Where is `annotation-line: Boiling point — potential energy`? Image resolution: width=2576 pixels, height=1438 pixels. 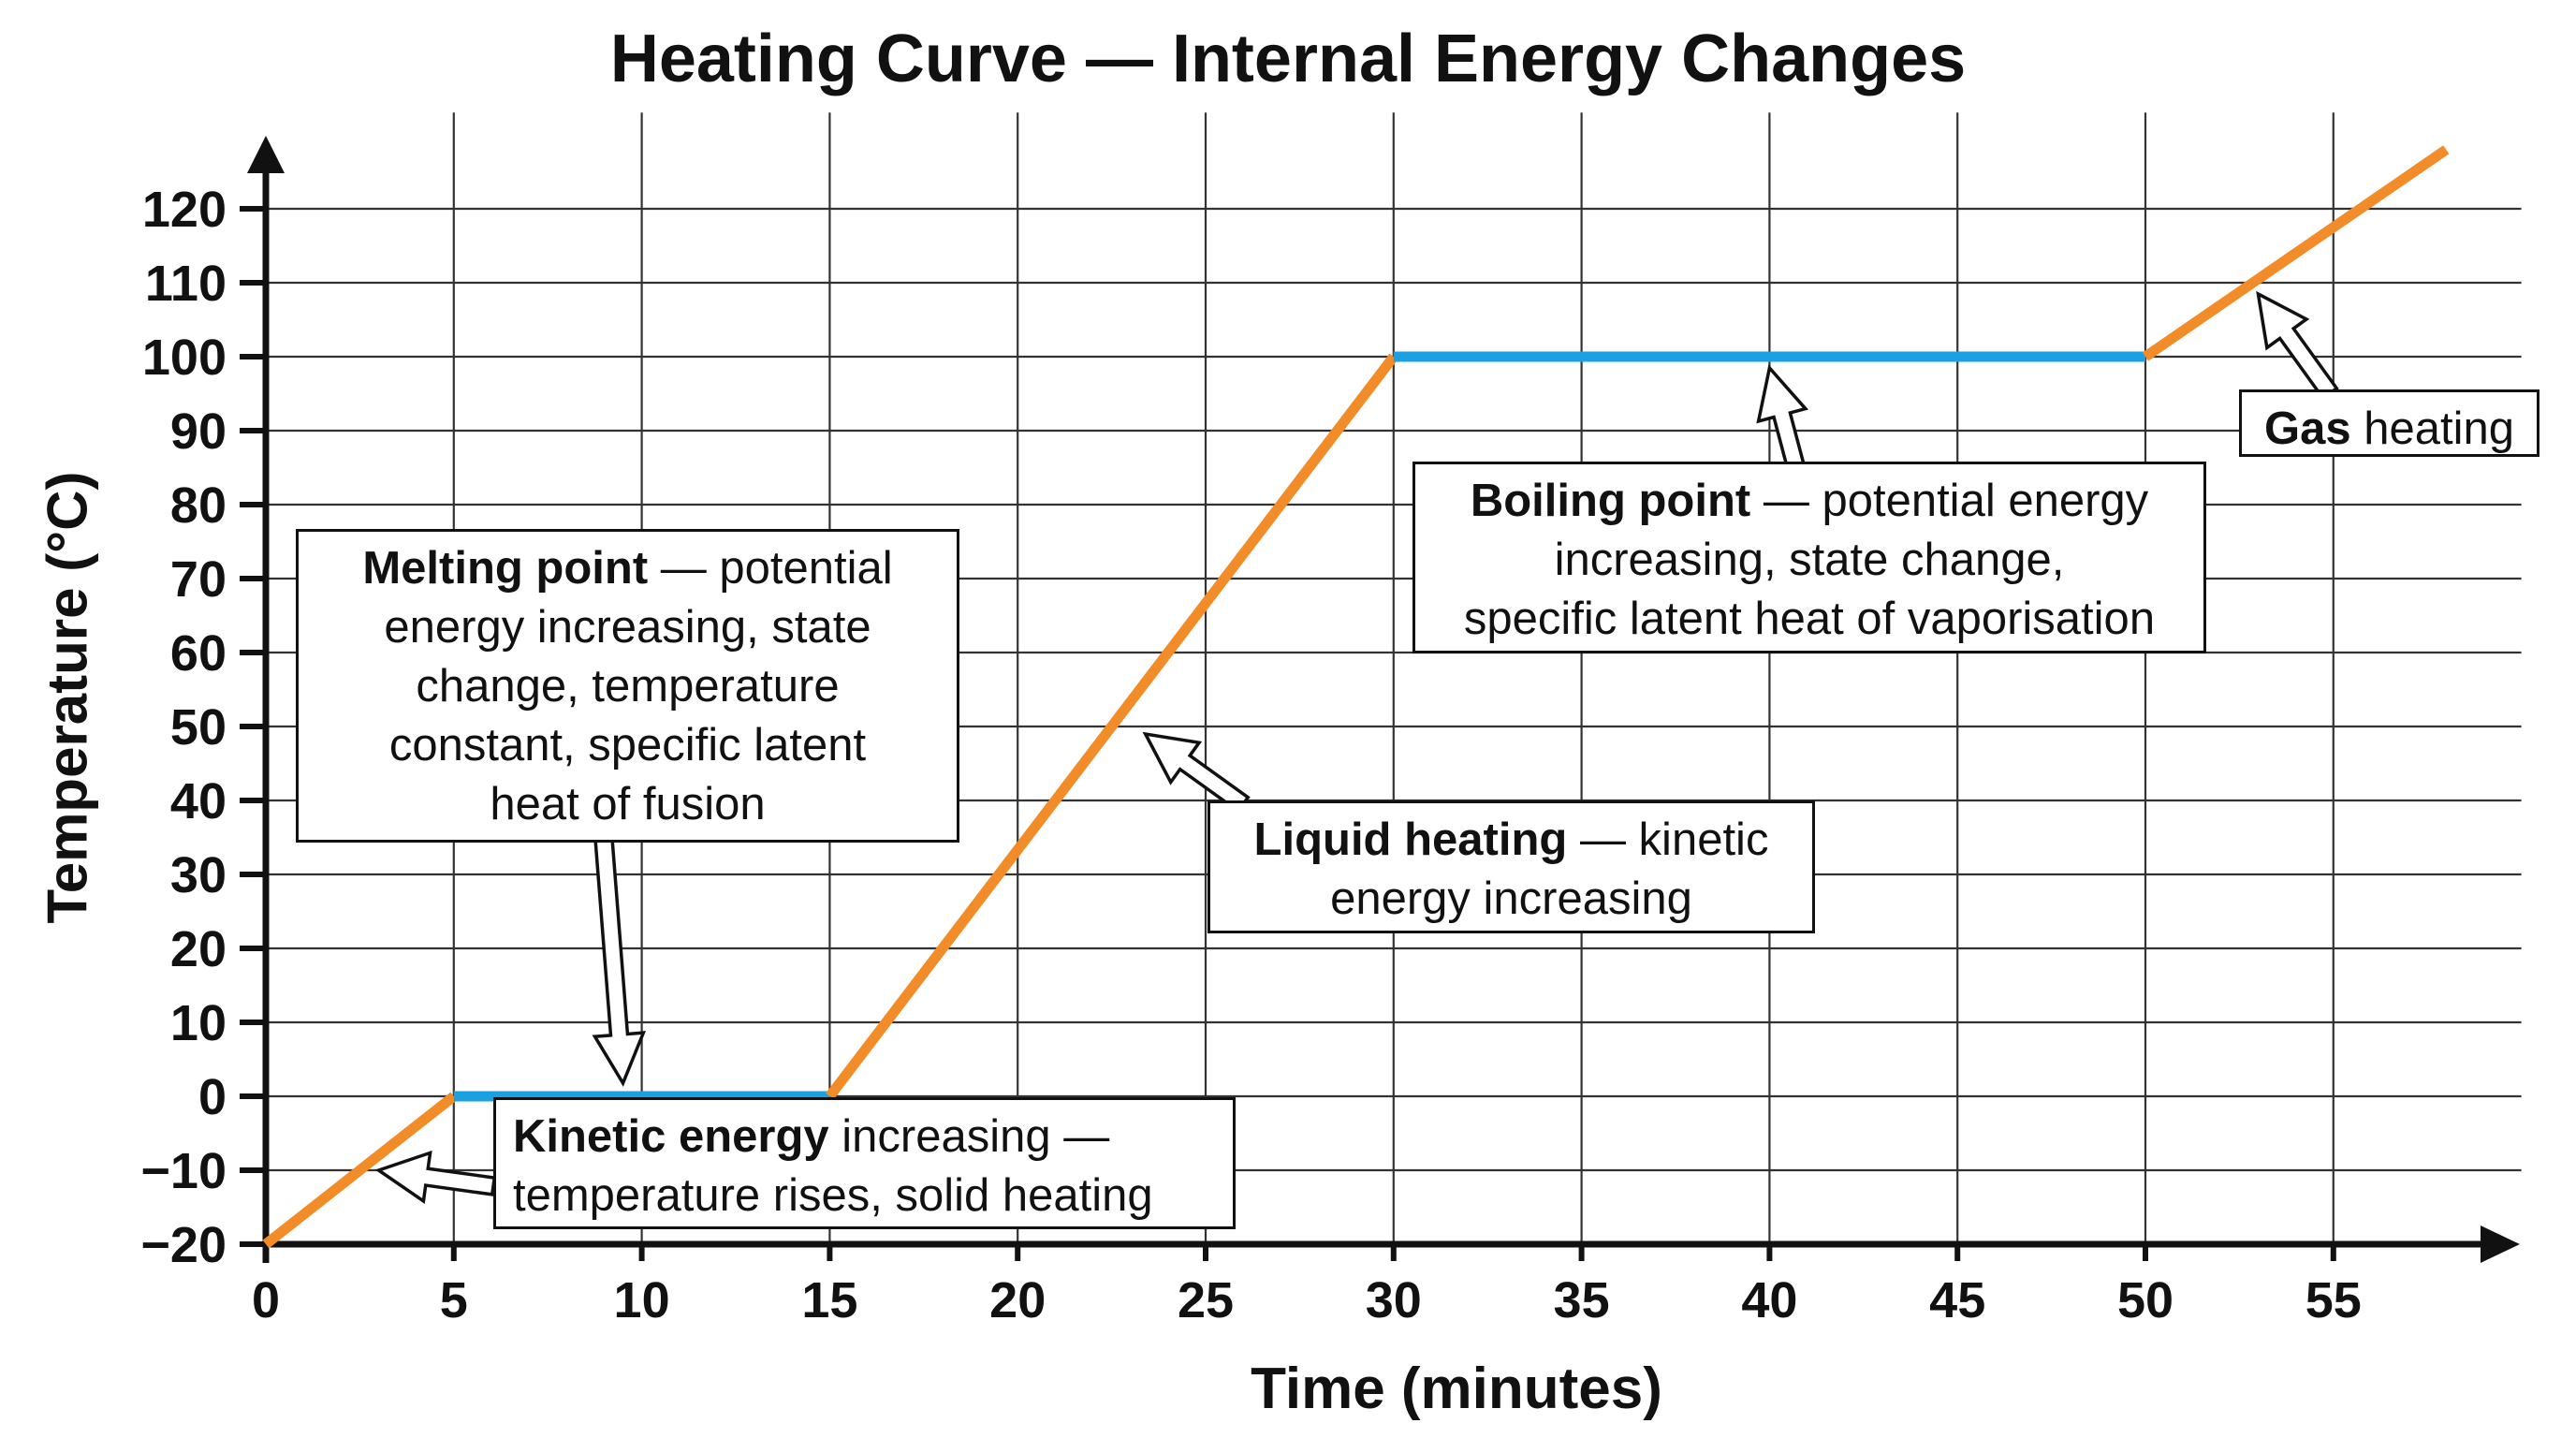 annotation-line: Boiling point — potential energy is located at coordinates (1809, 501).